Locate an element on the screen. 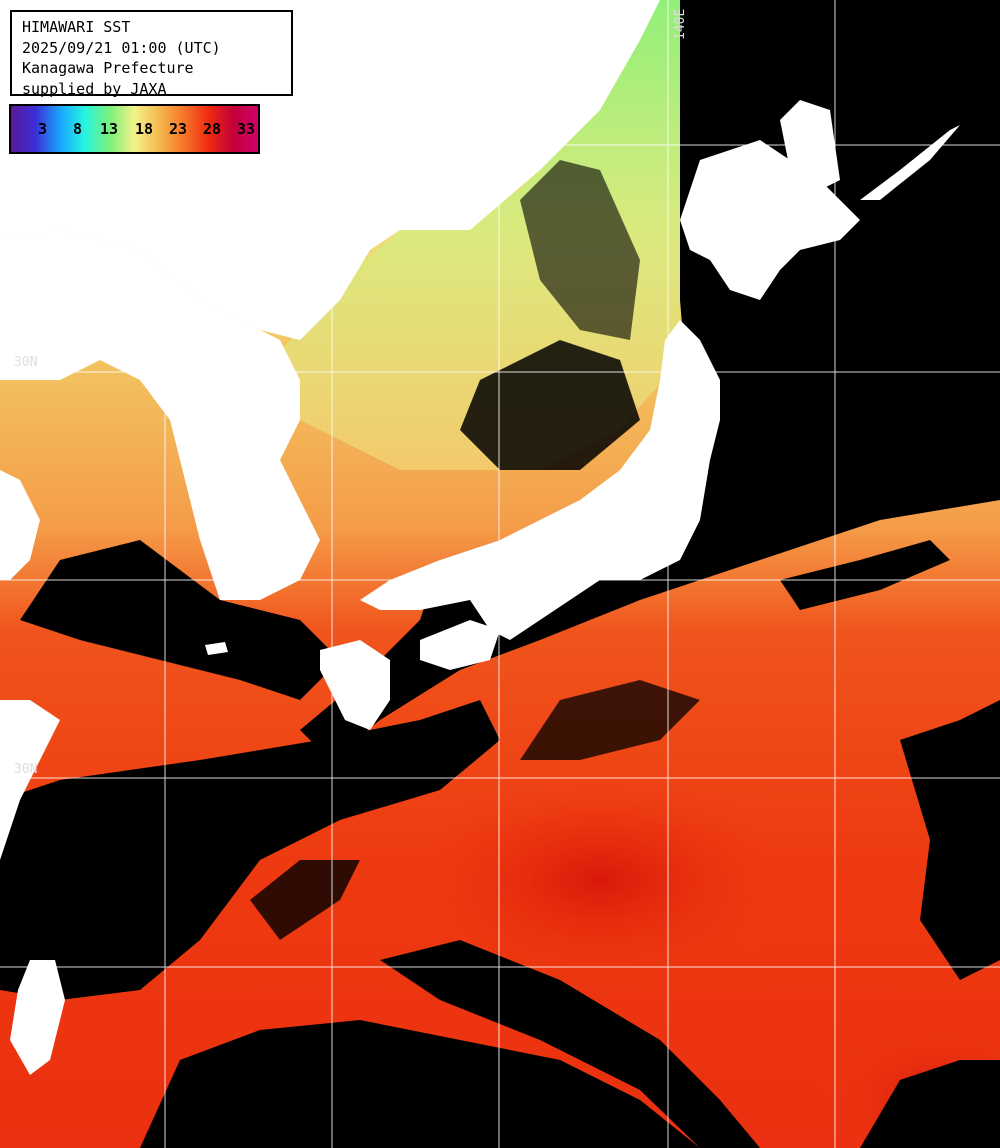  land-taiwan is located at coordinates (37, 1017).